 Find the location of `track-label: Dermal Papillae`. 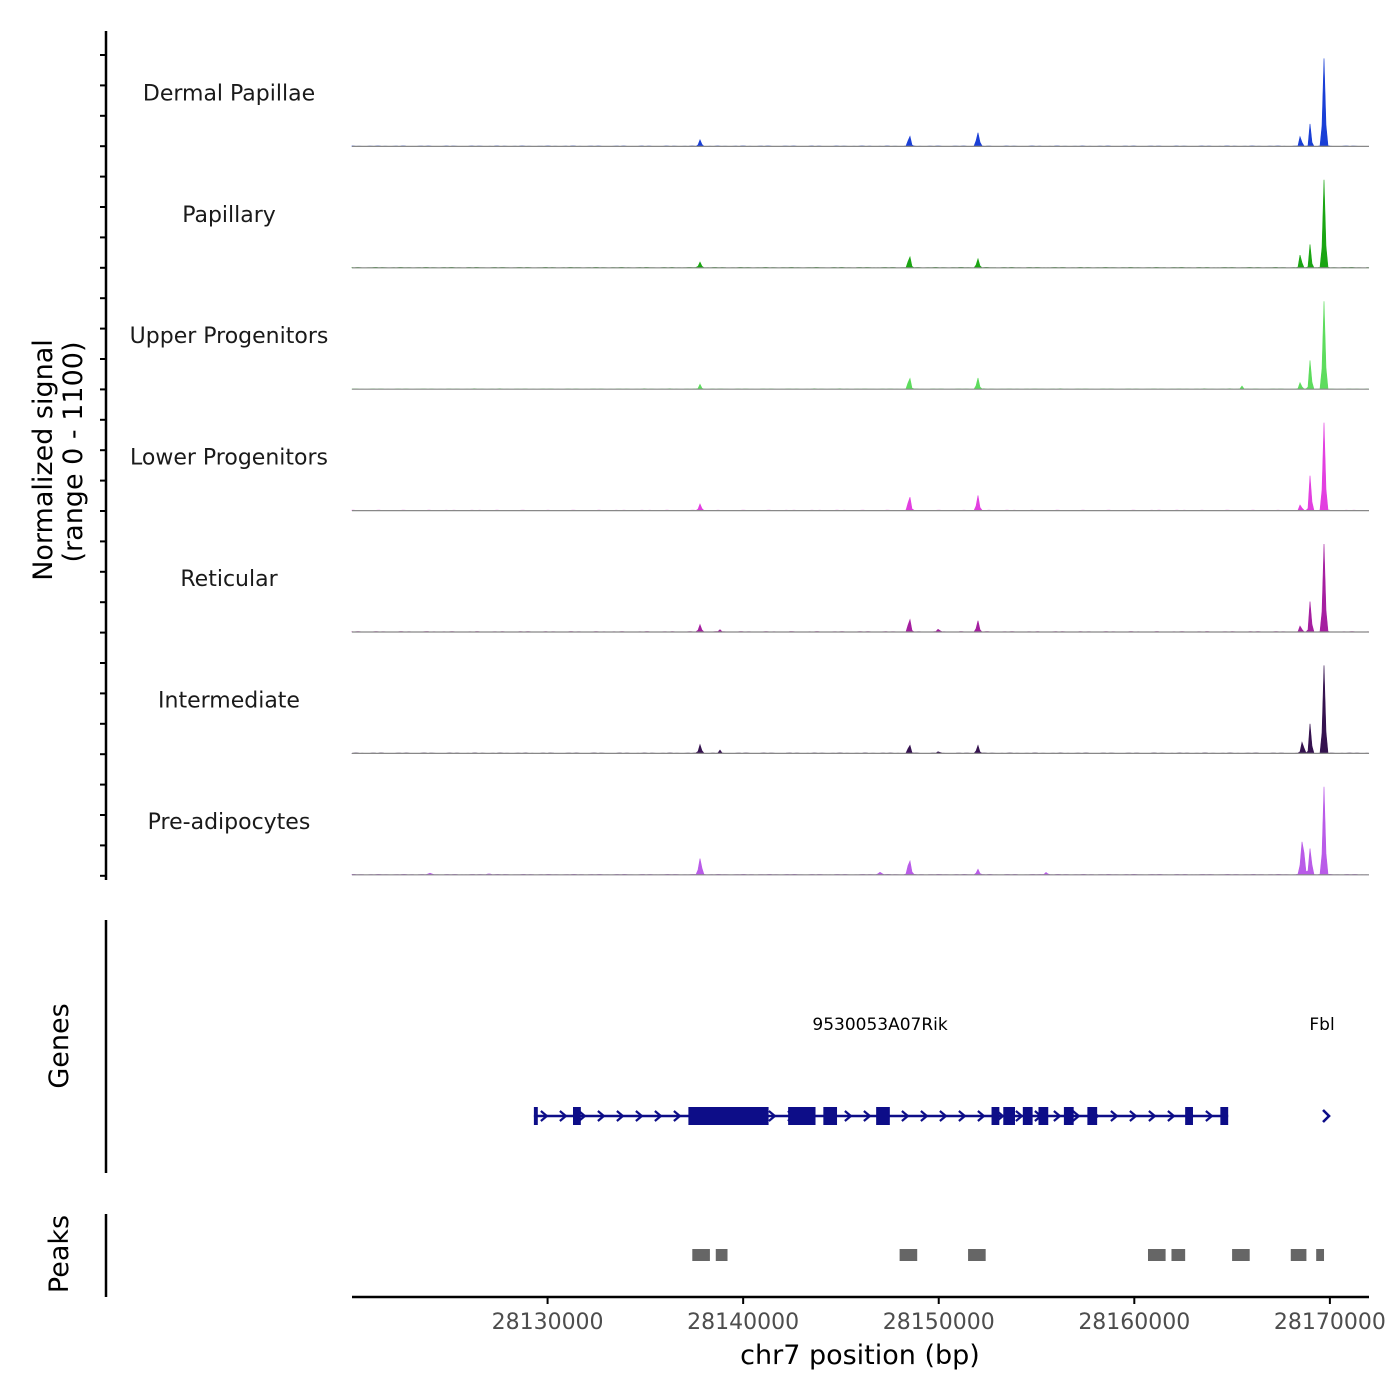

track-label: Dermal Papillae is located at coordinates (229, 93).